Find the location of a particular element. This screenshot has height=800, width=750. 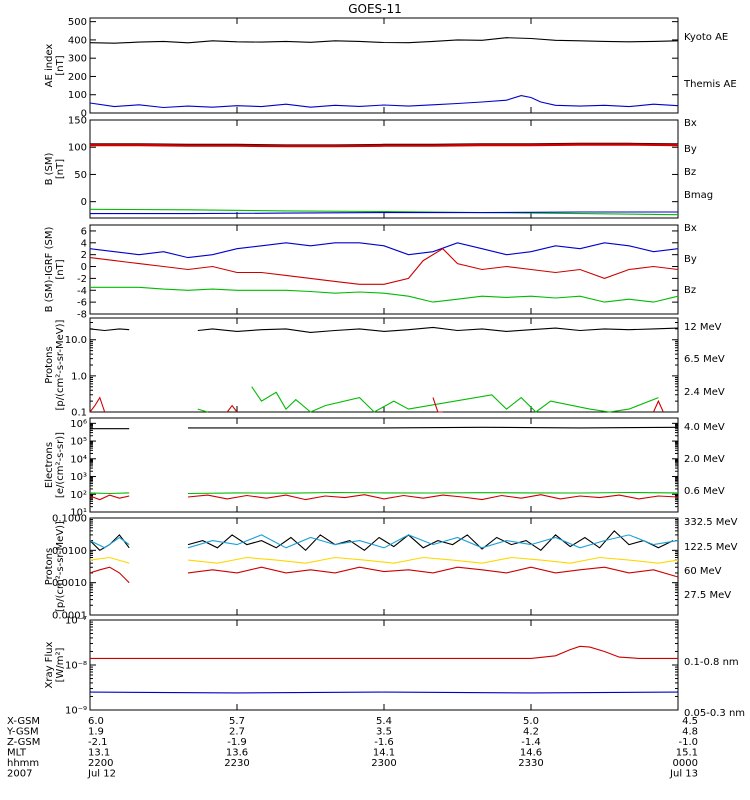

y-axis-label: B (SM)-IGRF (SM) is located at coordinates (49, 270).